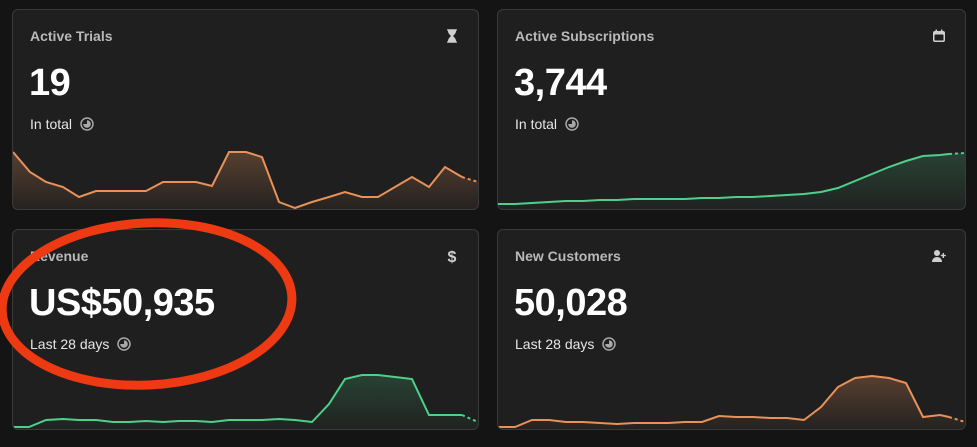 The image size is (977, 447). Describe the element at coordinates (585, 36) in the screenshot. I see `card-title: Active Subscriptions` at that location.